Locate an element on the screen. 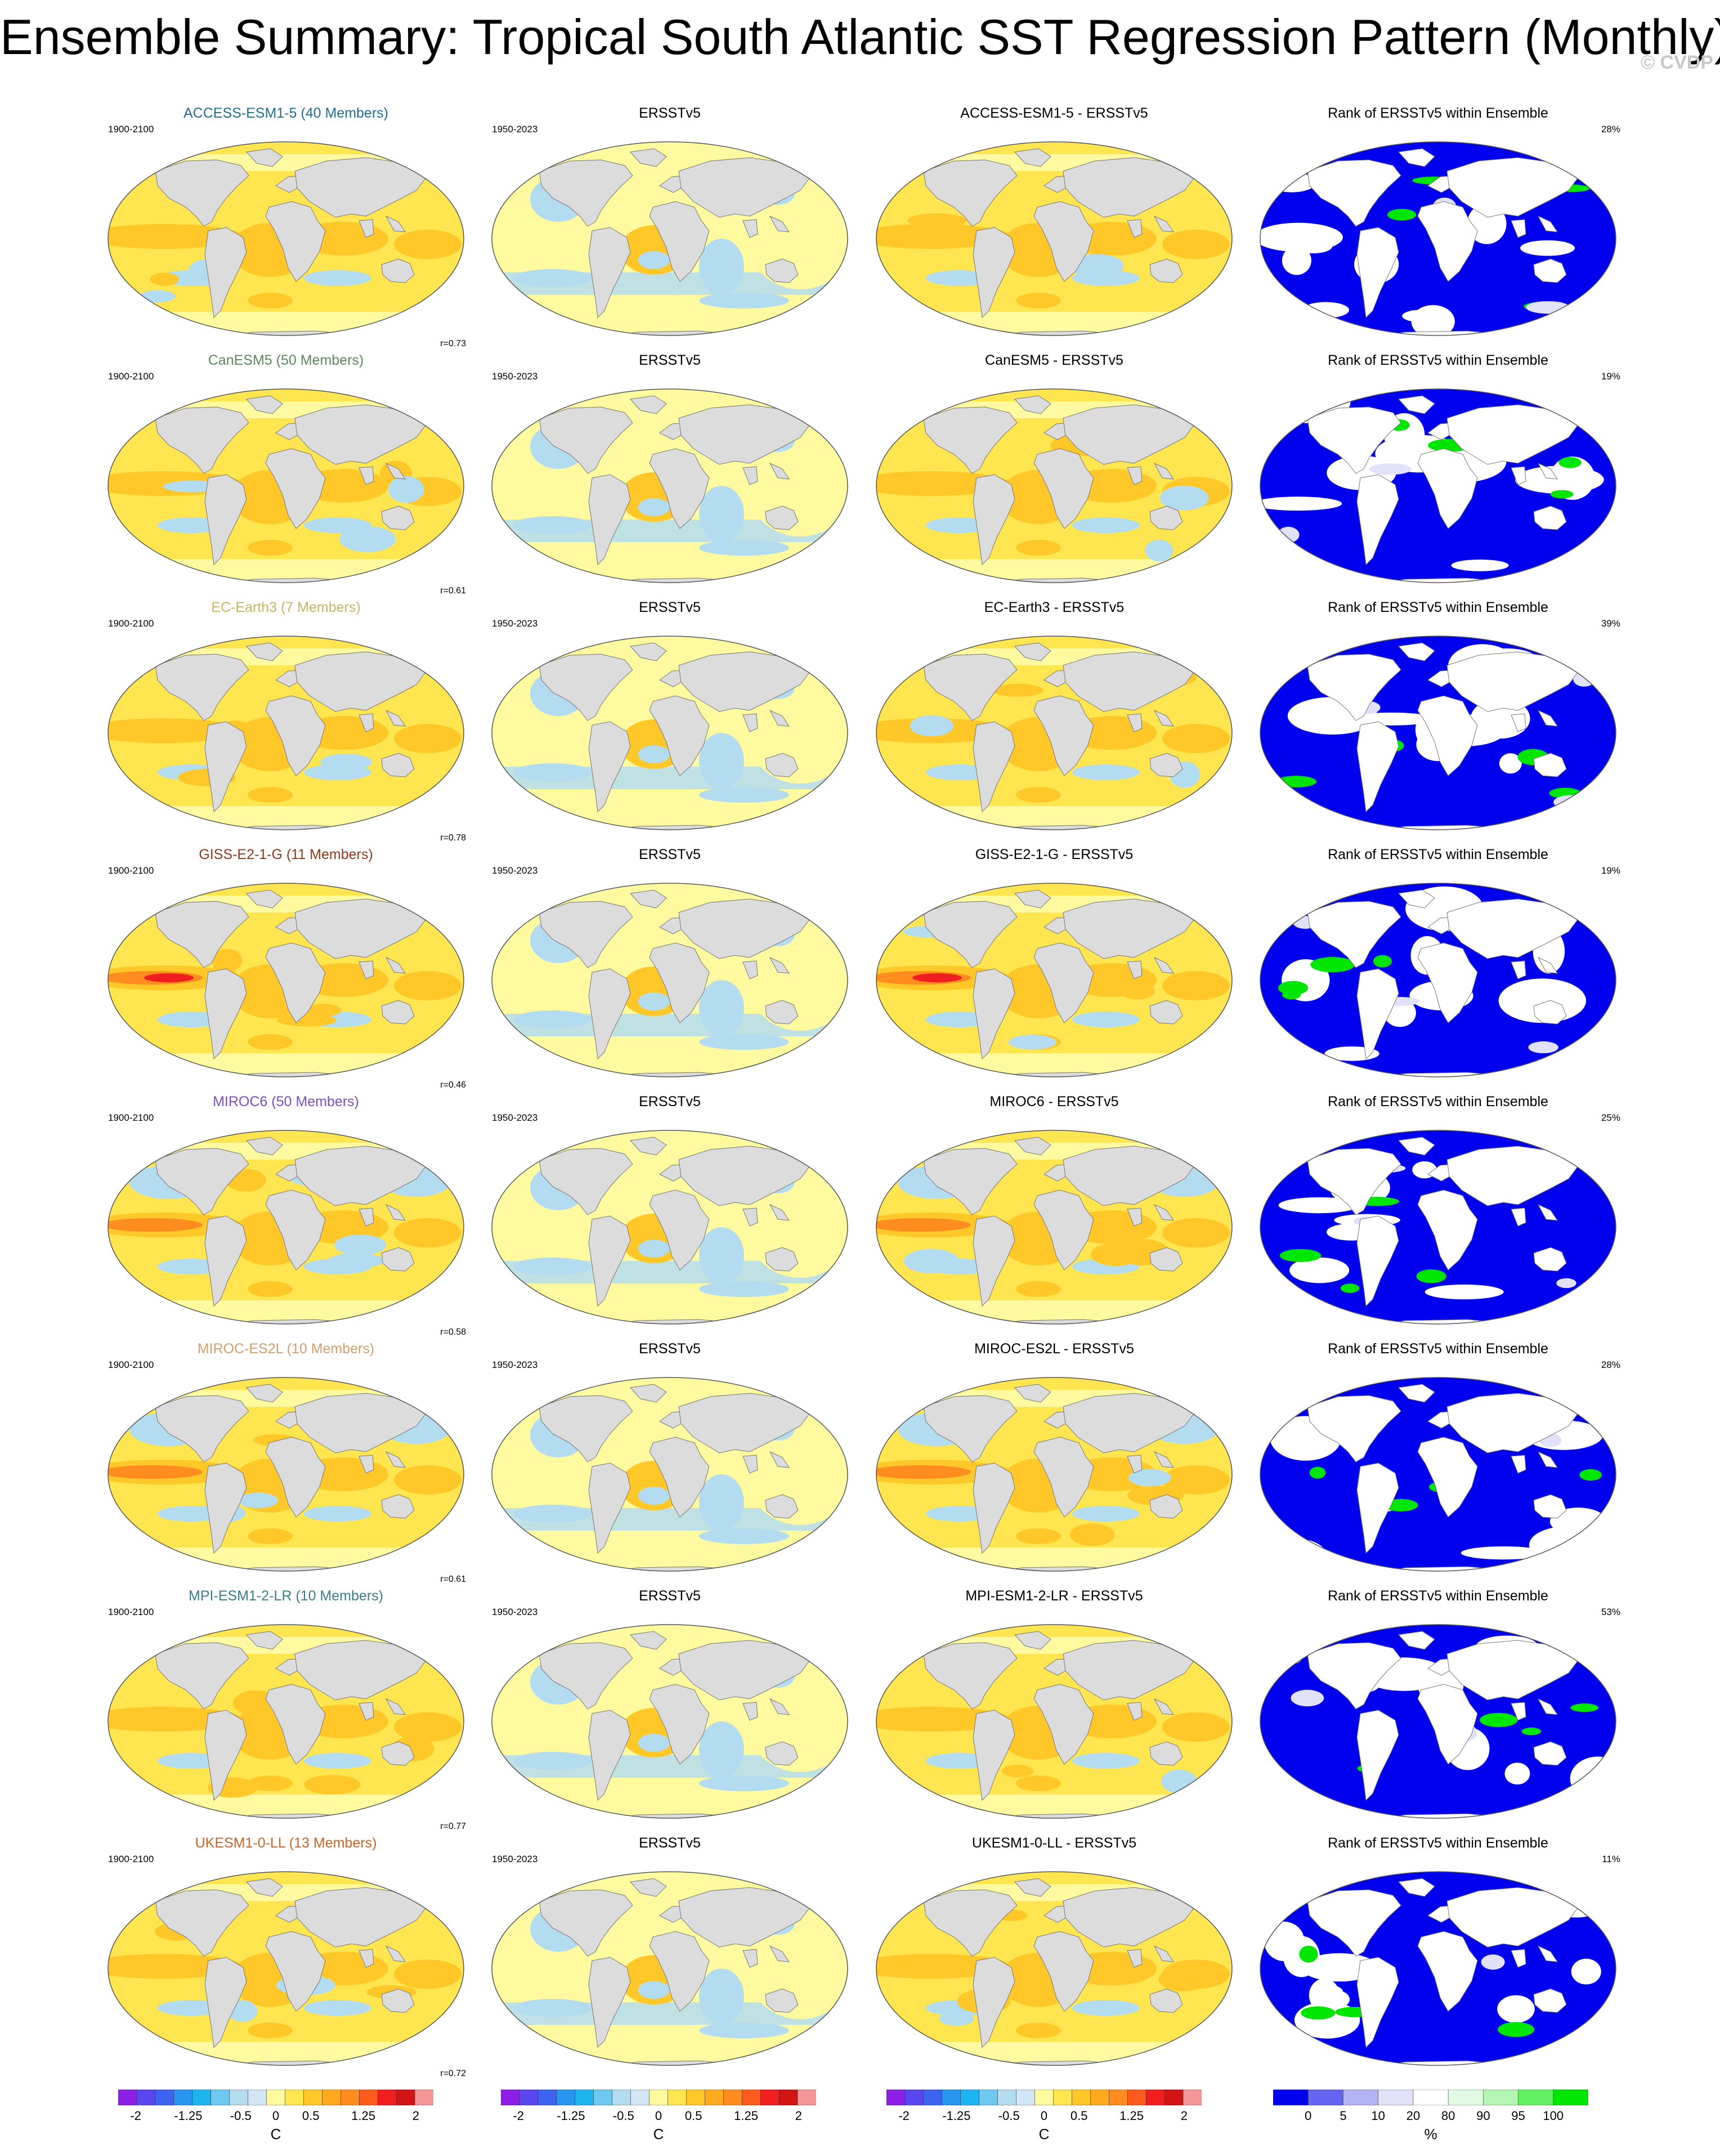 This screenshot has width=1720, height=2156. colorbar-tick-label: -1.25 is located at coordinates (956, 2116).